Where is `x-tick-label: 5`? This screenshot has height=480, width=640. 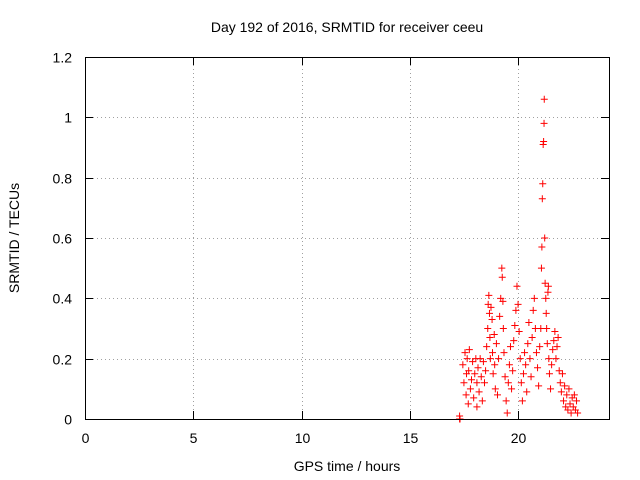
x-tick-label: 5 is located at coordinates (194, 438).